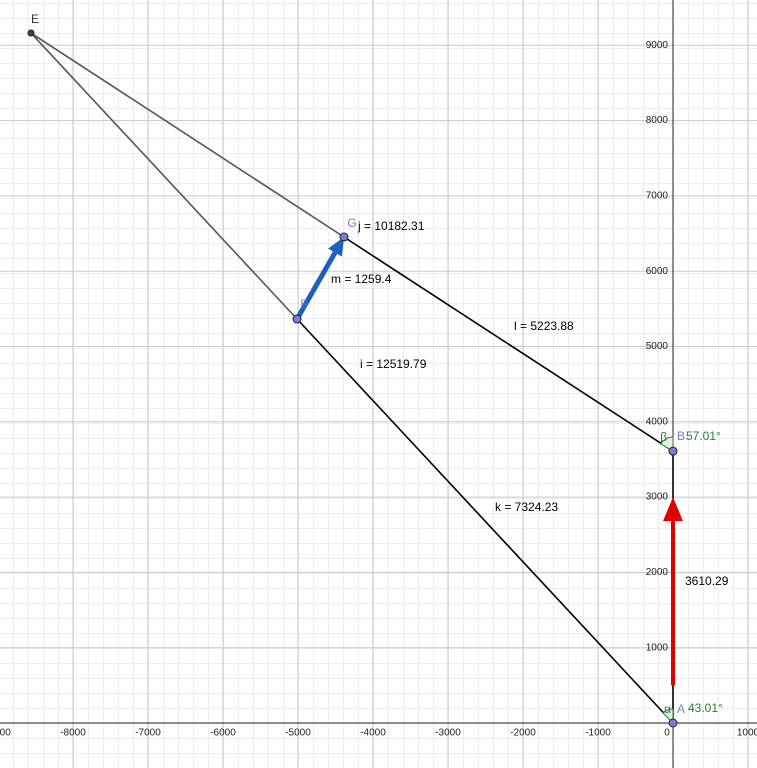 The width and height of the screenshot is (757, 768). Describe the element at coordinates (657, 497) in the screenshot. I see `y-tick-label: 3000` at that location.